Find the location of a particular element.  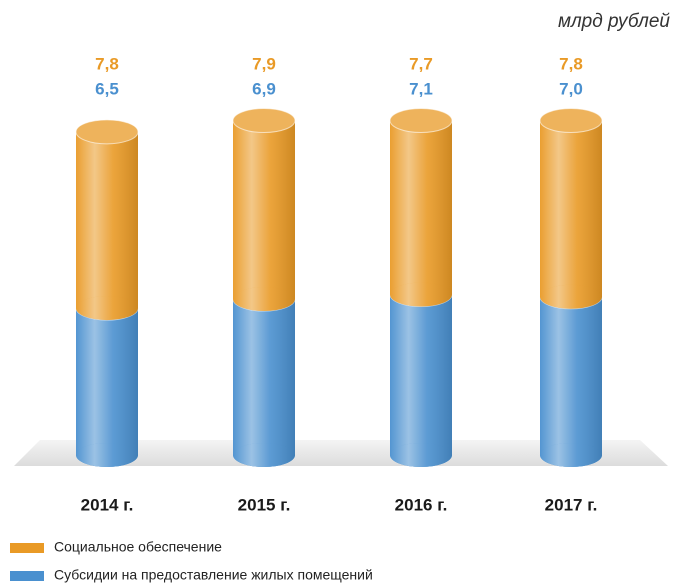

x-tick-label: 2015 г. is located at coordinates (264, 504).